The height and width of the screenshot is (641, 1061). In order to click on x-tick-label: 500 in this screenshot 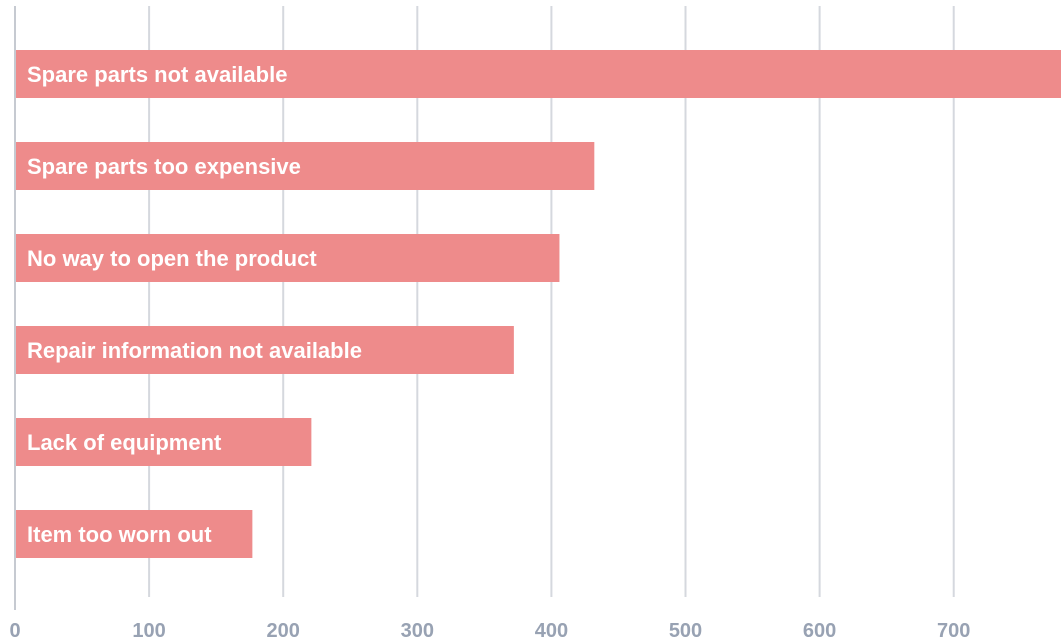, I will do `click(685, 630)`.